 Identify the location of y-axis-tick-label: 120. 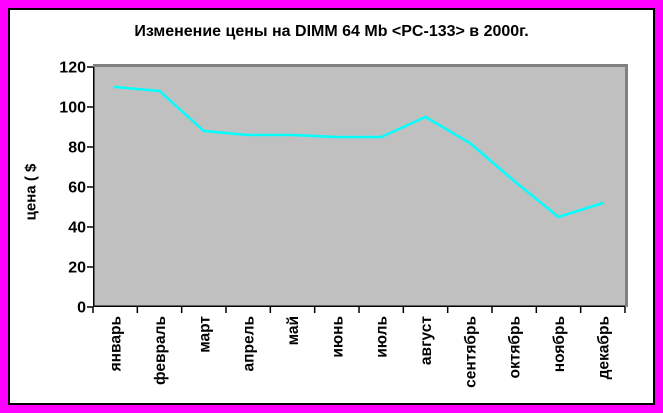
(72, 68).